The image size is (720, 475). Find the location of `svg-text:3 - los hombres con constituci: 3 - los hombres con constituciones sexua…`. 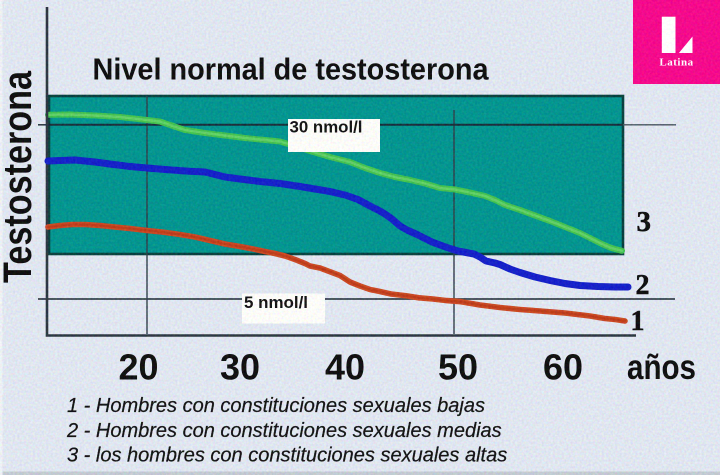

svg-text:3 - los hombres con constituci: 3 - los hombres con constituciones sexua… is located at coordinates (287, 456).